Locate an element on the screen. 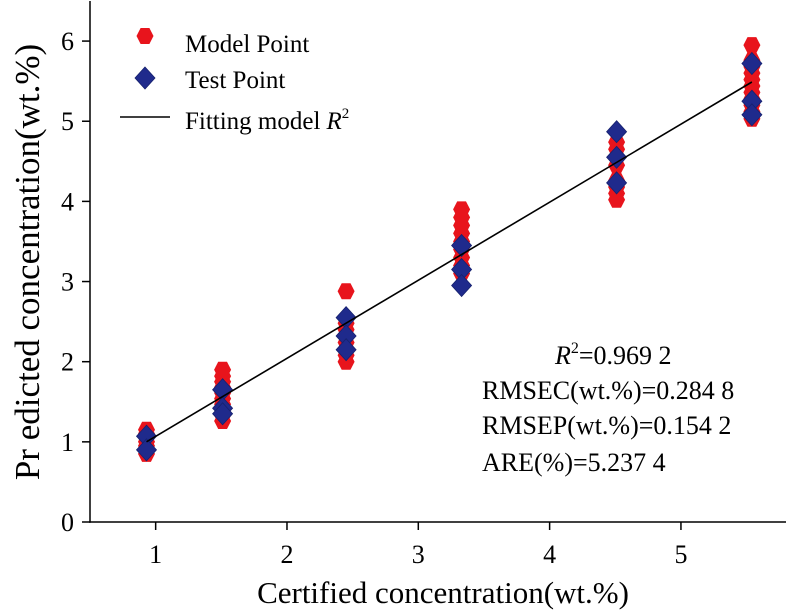 This screenshot has height=613, width=800. stat-annotation-text: RMSEC(wt.%)=0.284 8 is located at coordinates (608, 390).